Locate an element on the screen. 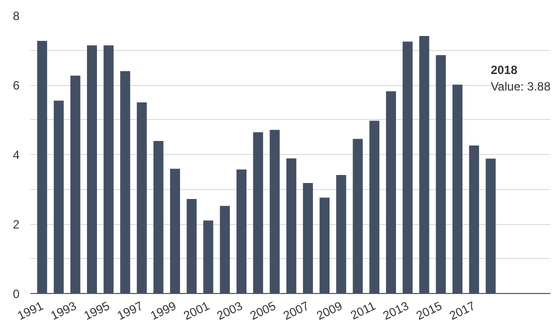 The image size is (555, 333). x-tick-label: 2003 is located at coordinates (230, 310).